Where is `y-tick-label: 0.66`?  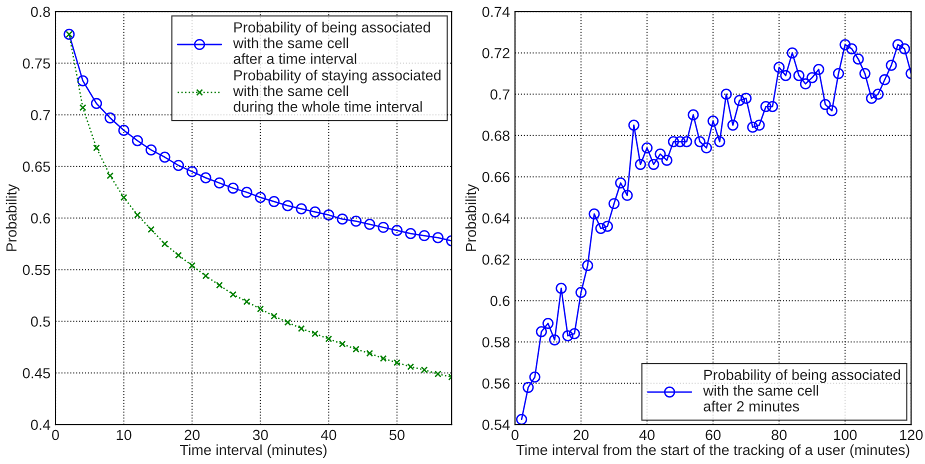 y-tick-label: 0.66 is located at coordinates (496, 177).